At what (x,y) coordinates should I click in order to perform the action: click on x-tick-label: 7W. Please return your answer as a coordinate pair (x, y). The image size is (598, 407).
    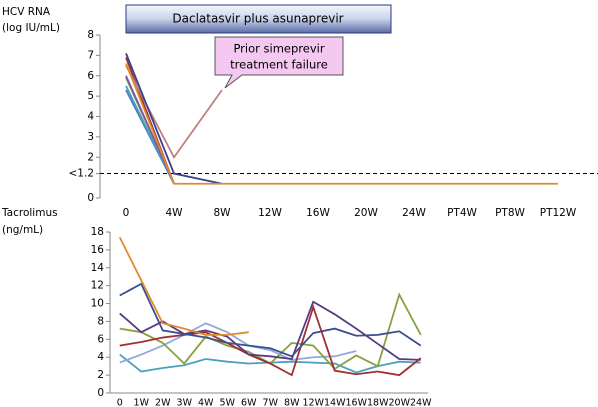
    Looking at the image, I should click on (271, 402).